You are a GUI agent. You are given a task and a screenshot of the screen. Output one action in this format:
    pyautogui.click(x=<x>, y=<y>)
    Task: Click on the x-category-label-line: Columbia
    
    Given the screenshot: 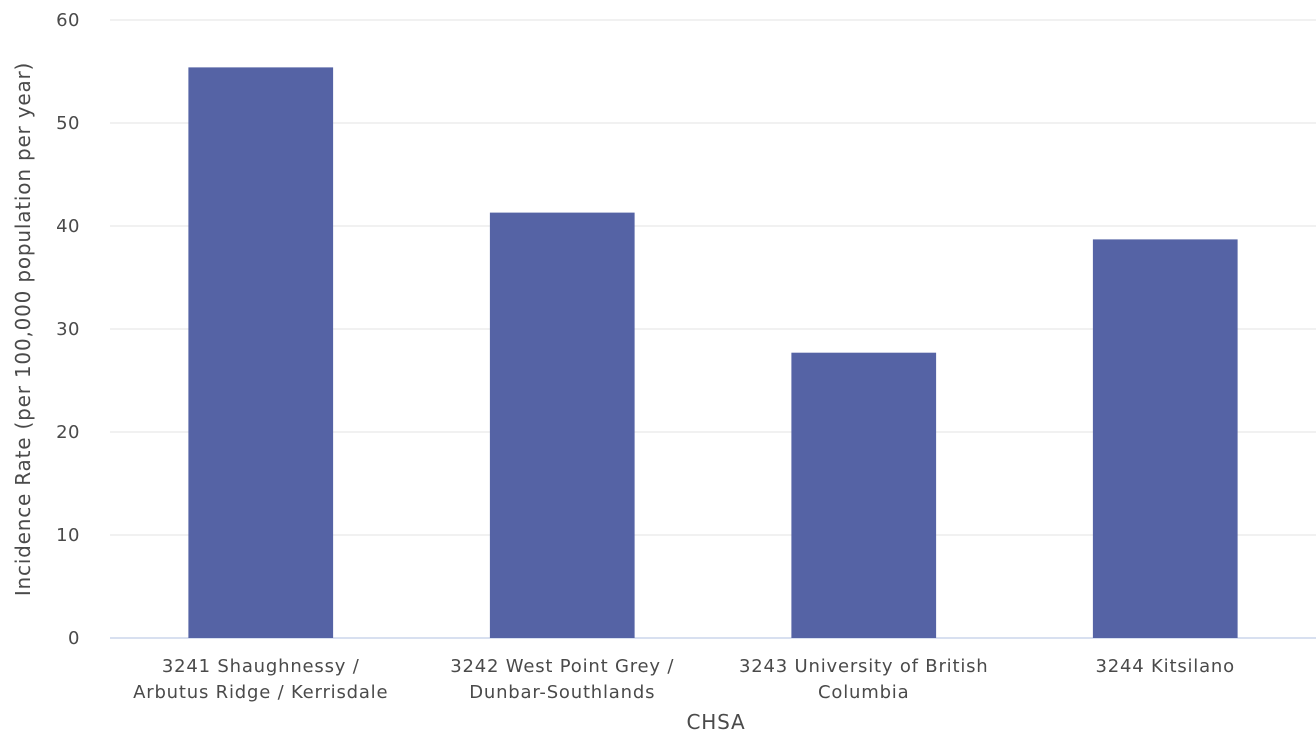 What is the action you would take?
    pyautogui.click(x=863, y=692)
    